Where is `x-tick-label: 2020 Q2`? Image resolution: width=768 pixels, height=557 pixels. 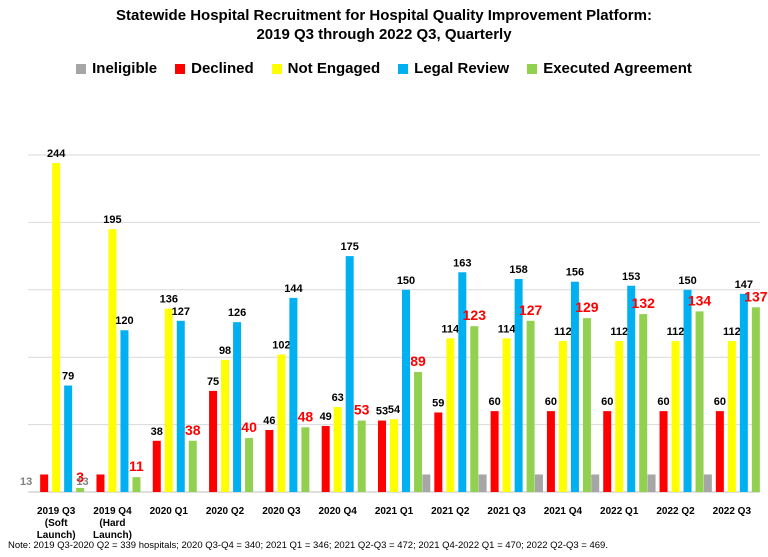
x-tick-label: 2020 Q2 is located at coordinates (225, 511).